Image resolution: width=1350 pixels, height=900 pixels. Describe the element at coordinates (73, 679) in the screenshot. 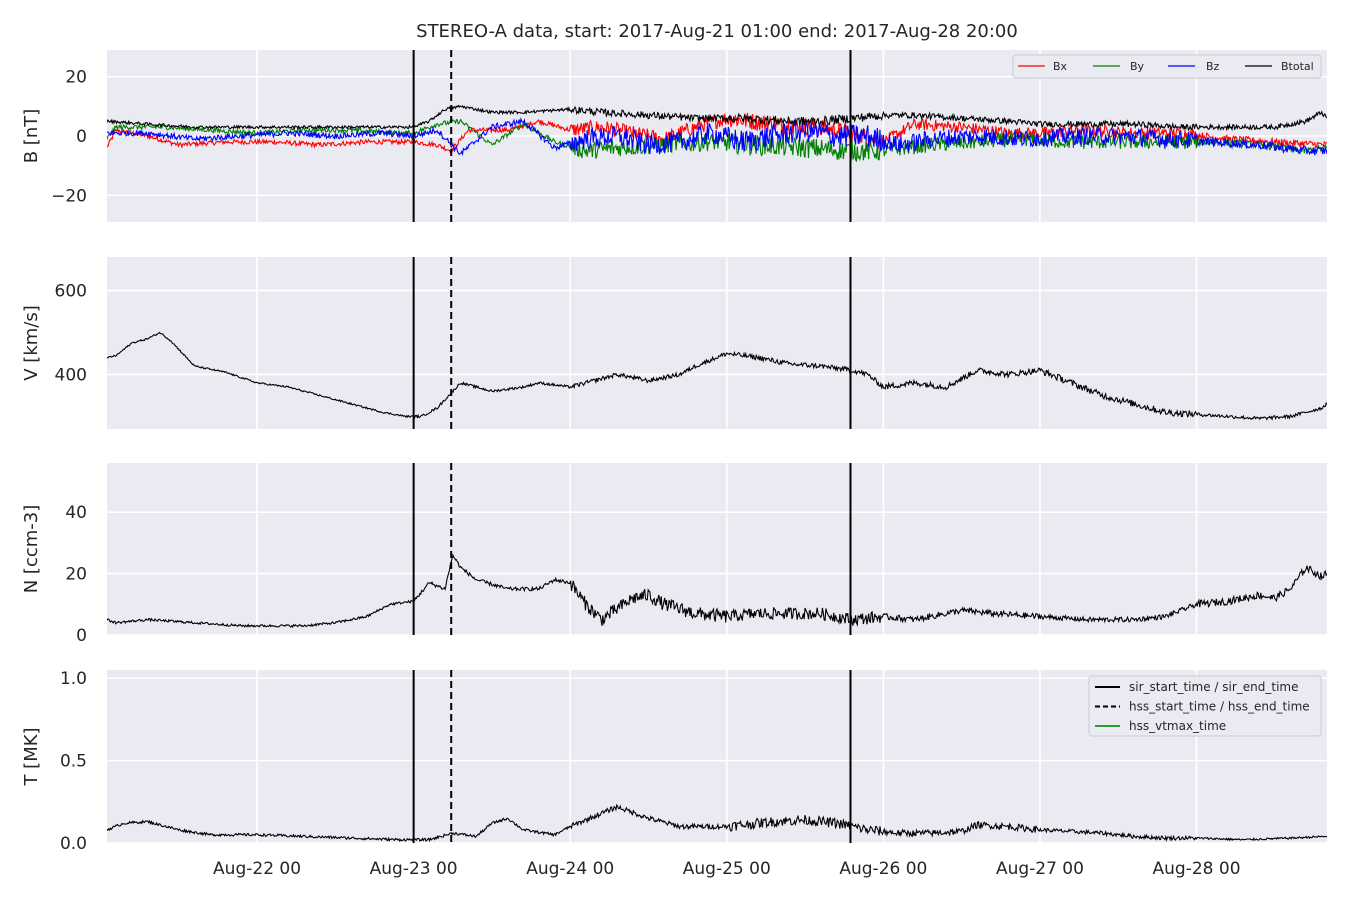

I see `y-tick-label: 1.0` at that location.